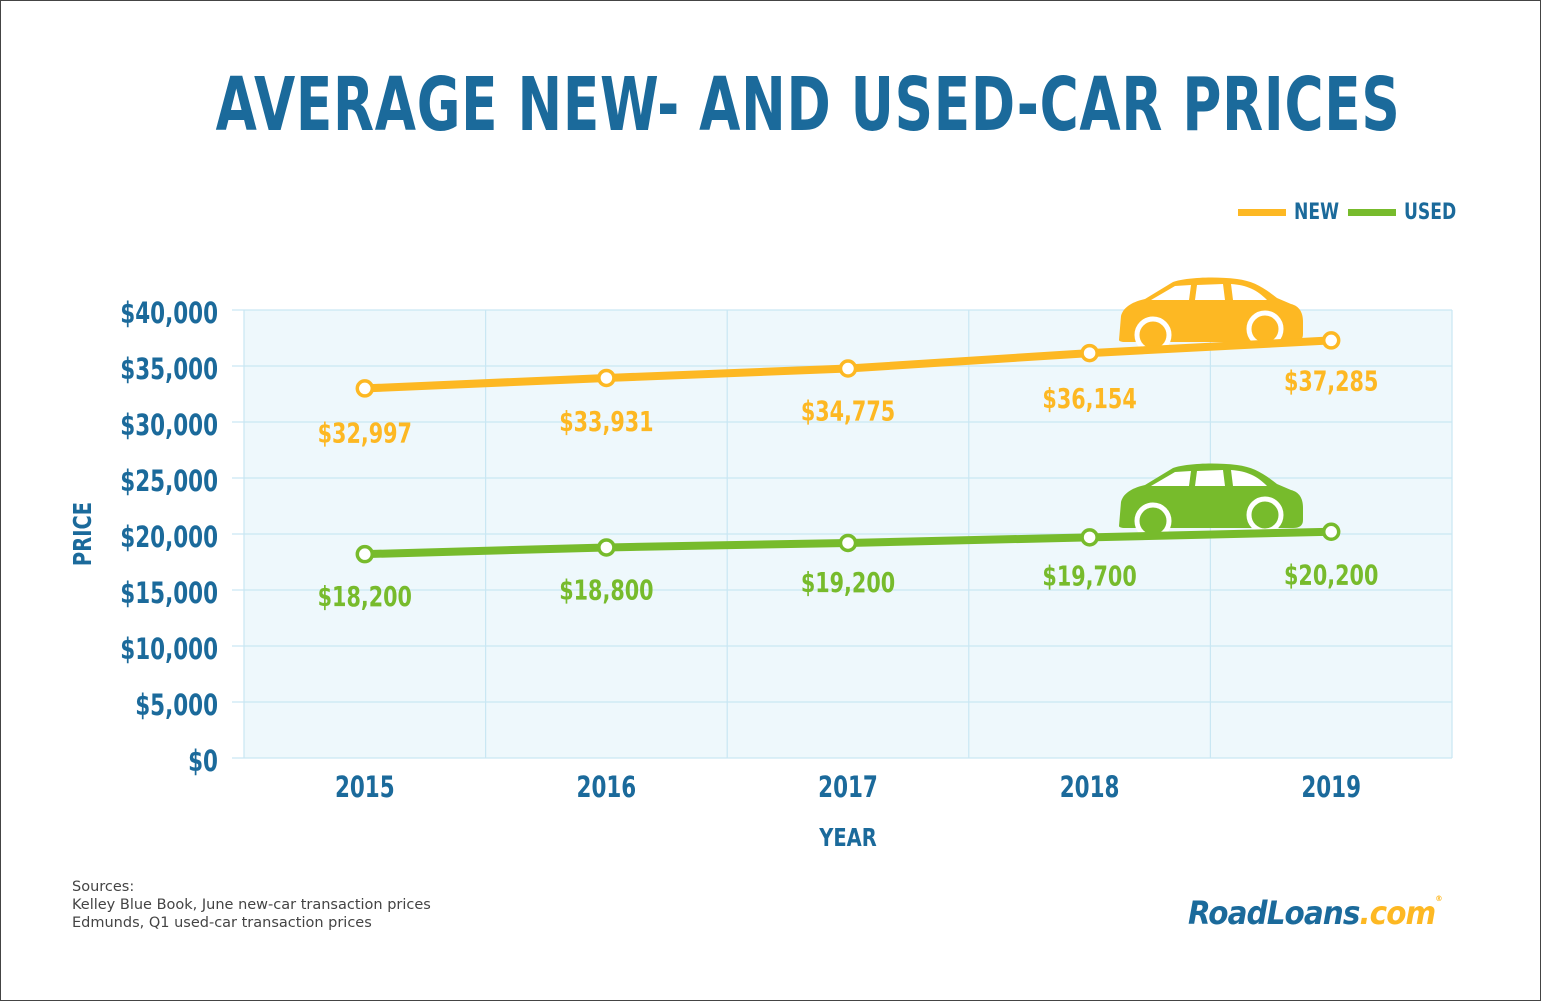  I want to click on logo-registered-mark: ®, so click(1439, 898).